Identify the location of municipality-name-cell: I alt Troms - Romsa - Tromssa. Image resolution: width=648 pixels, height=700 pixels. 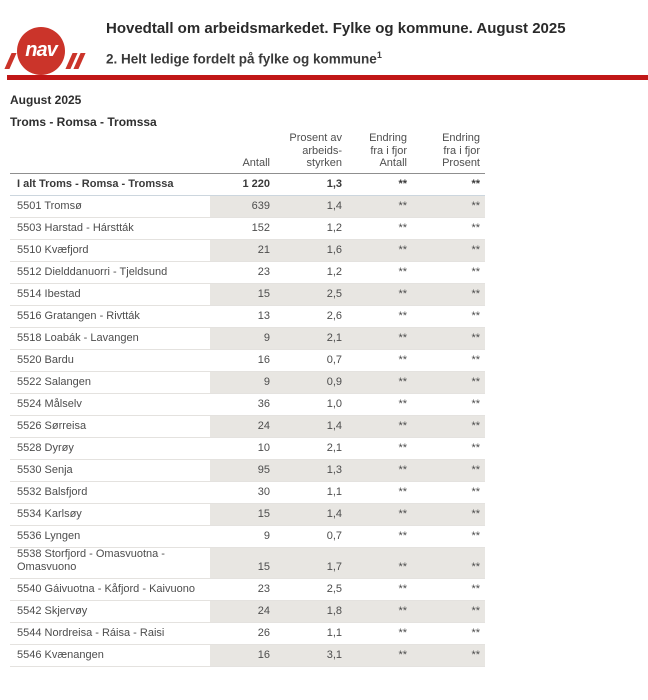
(110, 184).